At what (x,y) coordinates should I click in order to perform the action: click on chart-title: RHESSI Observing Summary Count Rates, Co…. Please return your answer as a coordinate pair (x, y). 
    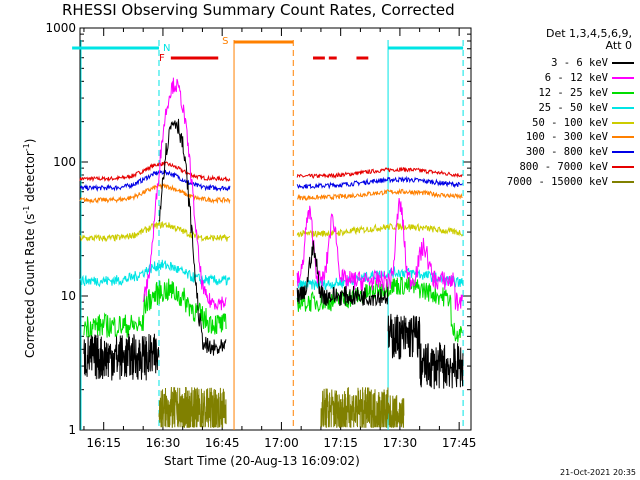
    Looking at the image, I should click on (258, 10).